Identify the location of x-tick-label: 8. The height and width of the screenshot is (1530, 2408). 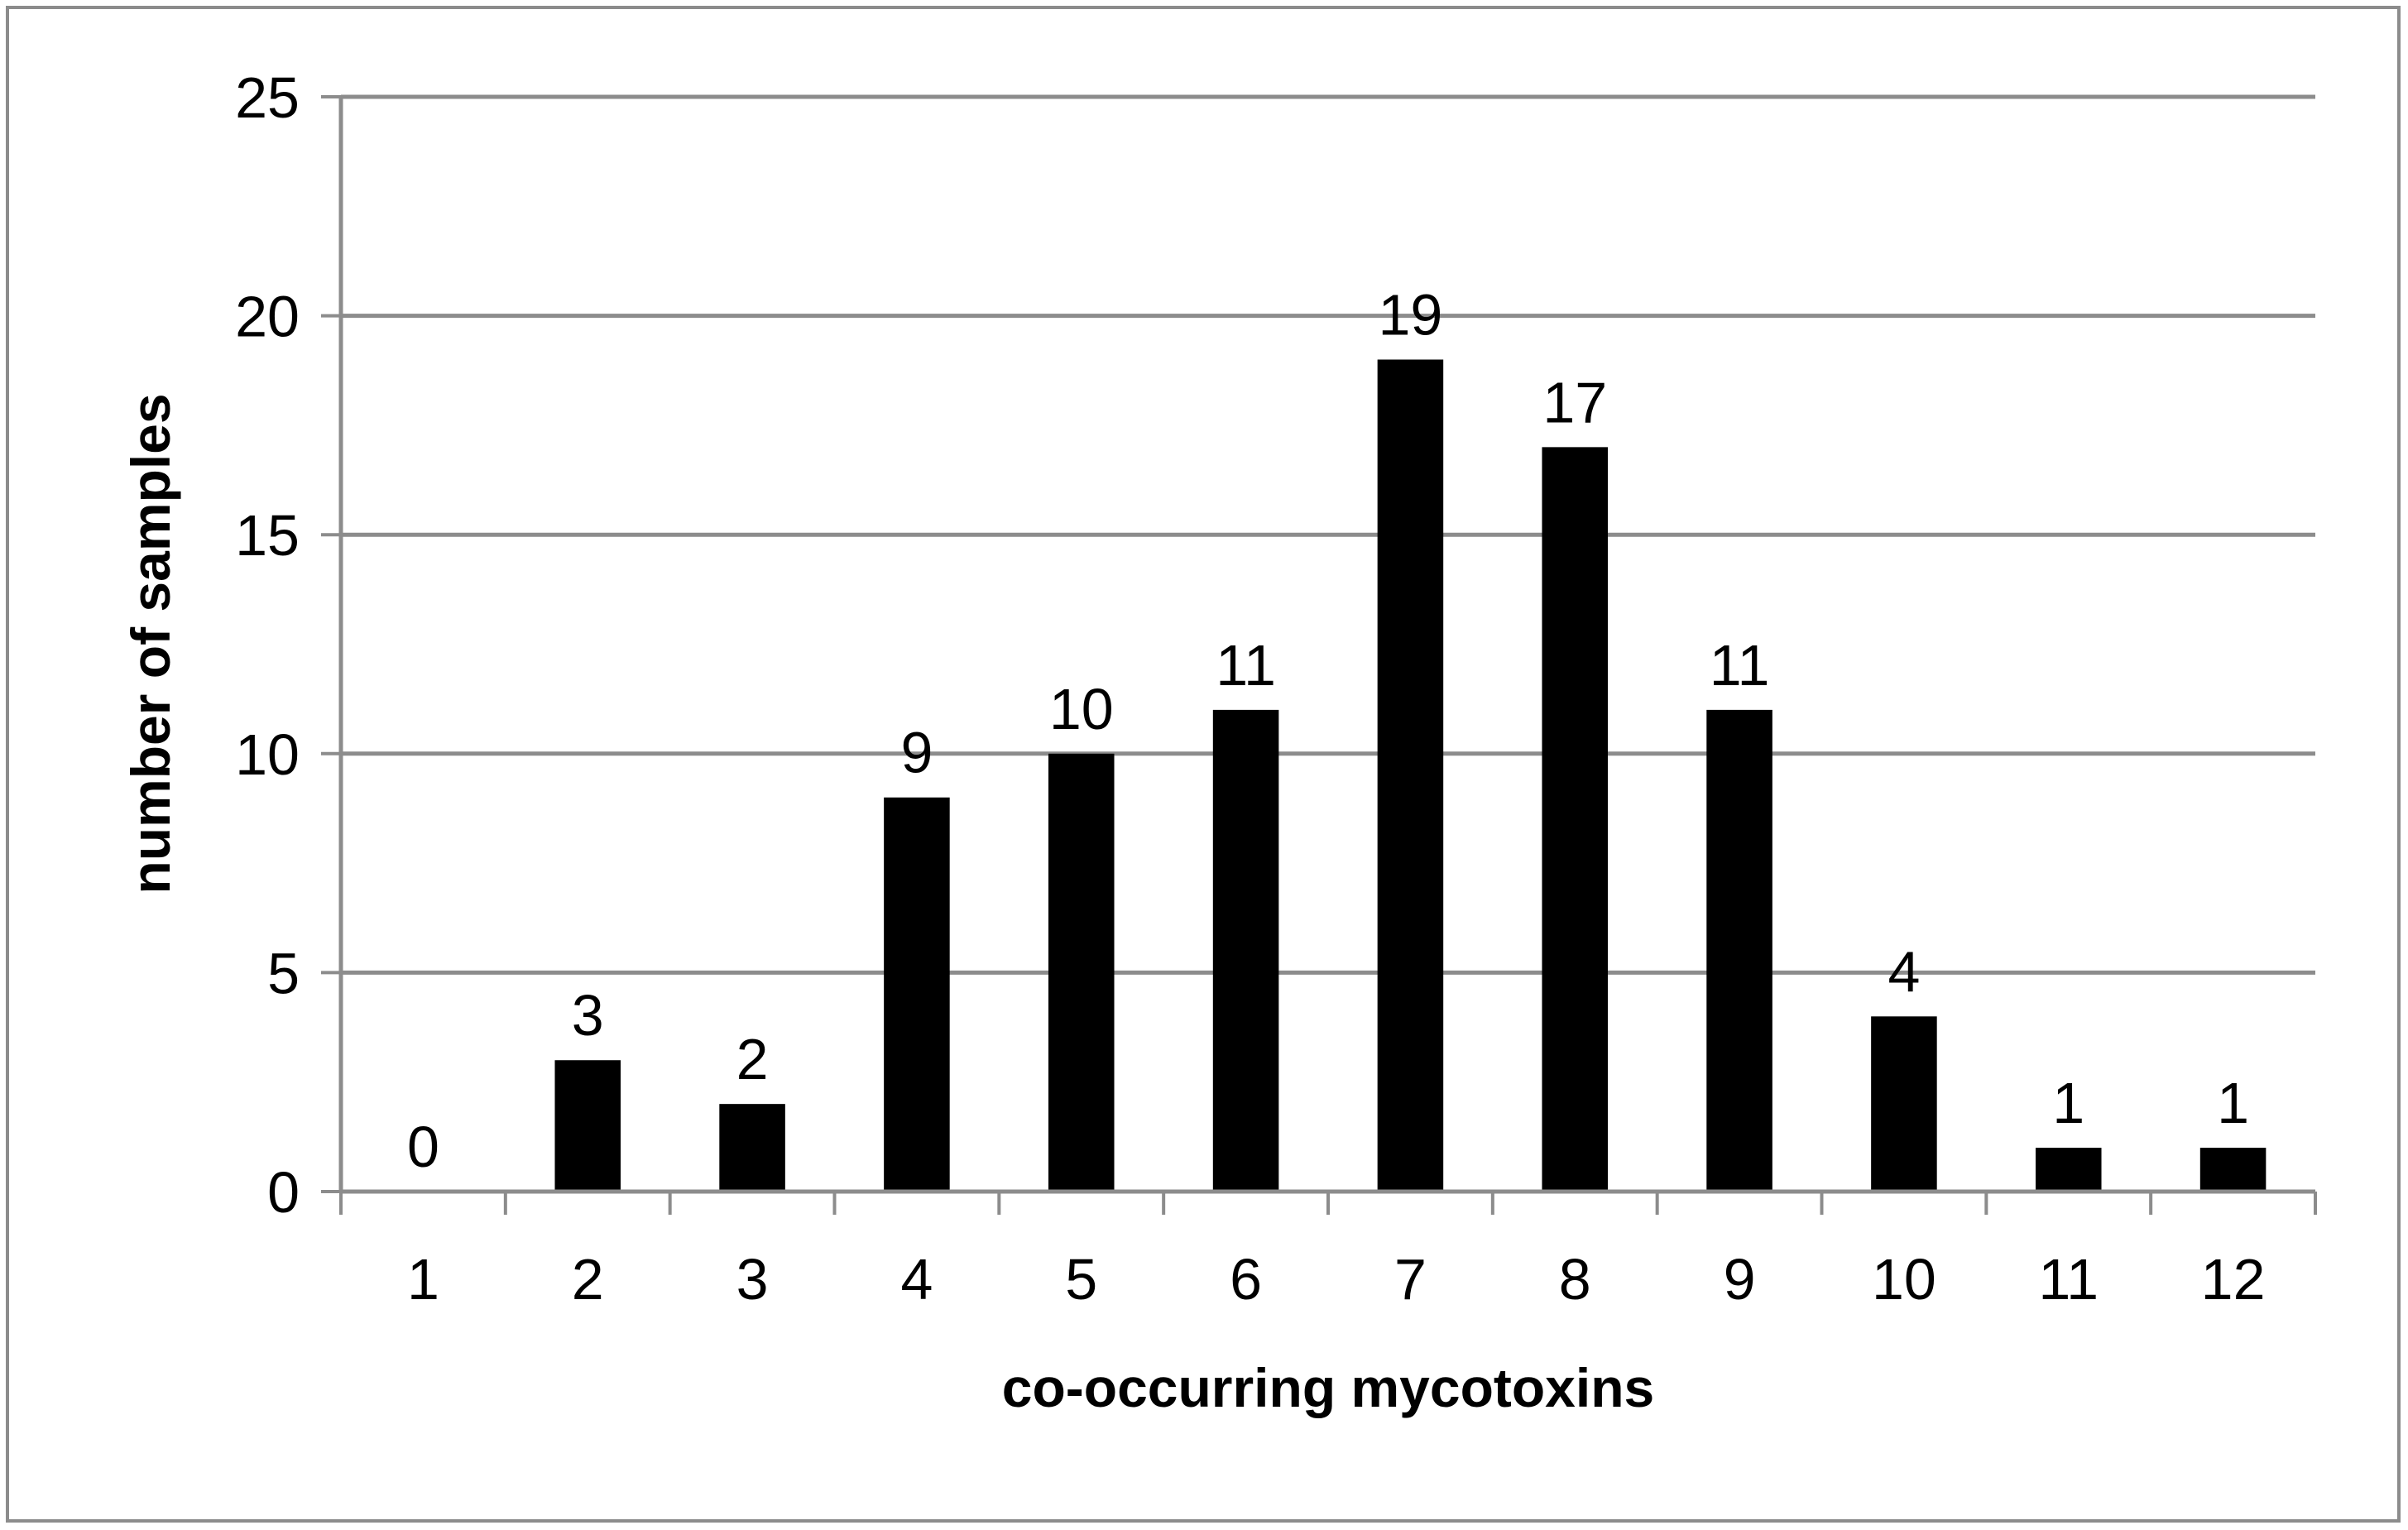
(1575, 1279).